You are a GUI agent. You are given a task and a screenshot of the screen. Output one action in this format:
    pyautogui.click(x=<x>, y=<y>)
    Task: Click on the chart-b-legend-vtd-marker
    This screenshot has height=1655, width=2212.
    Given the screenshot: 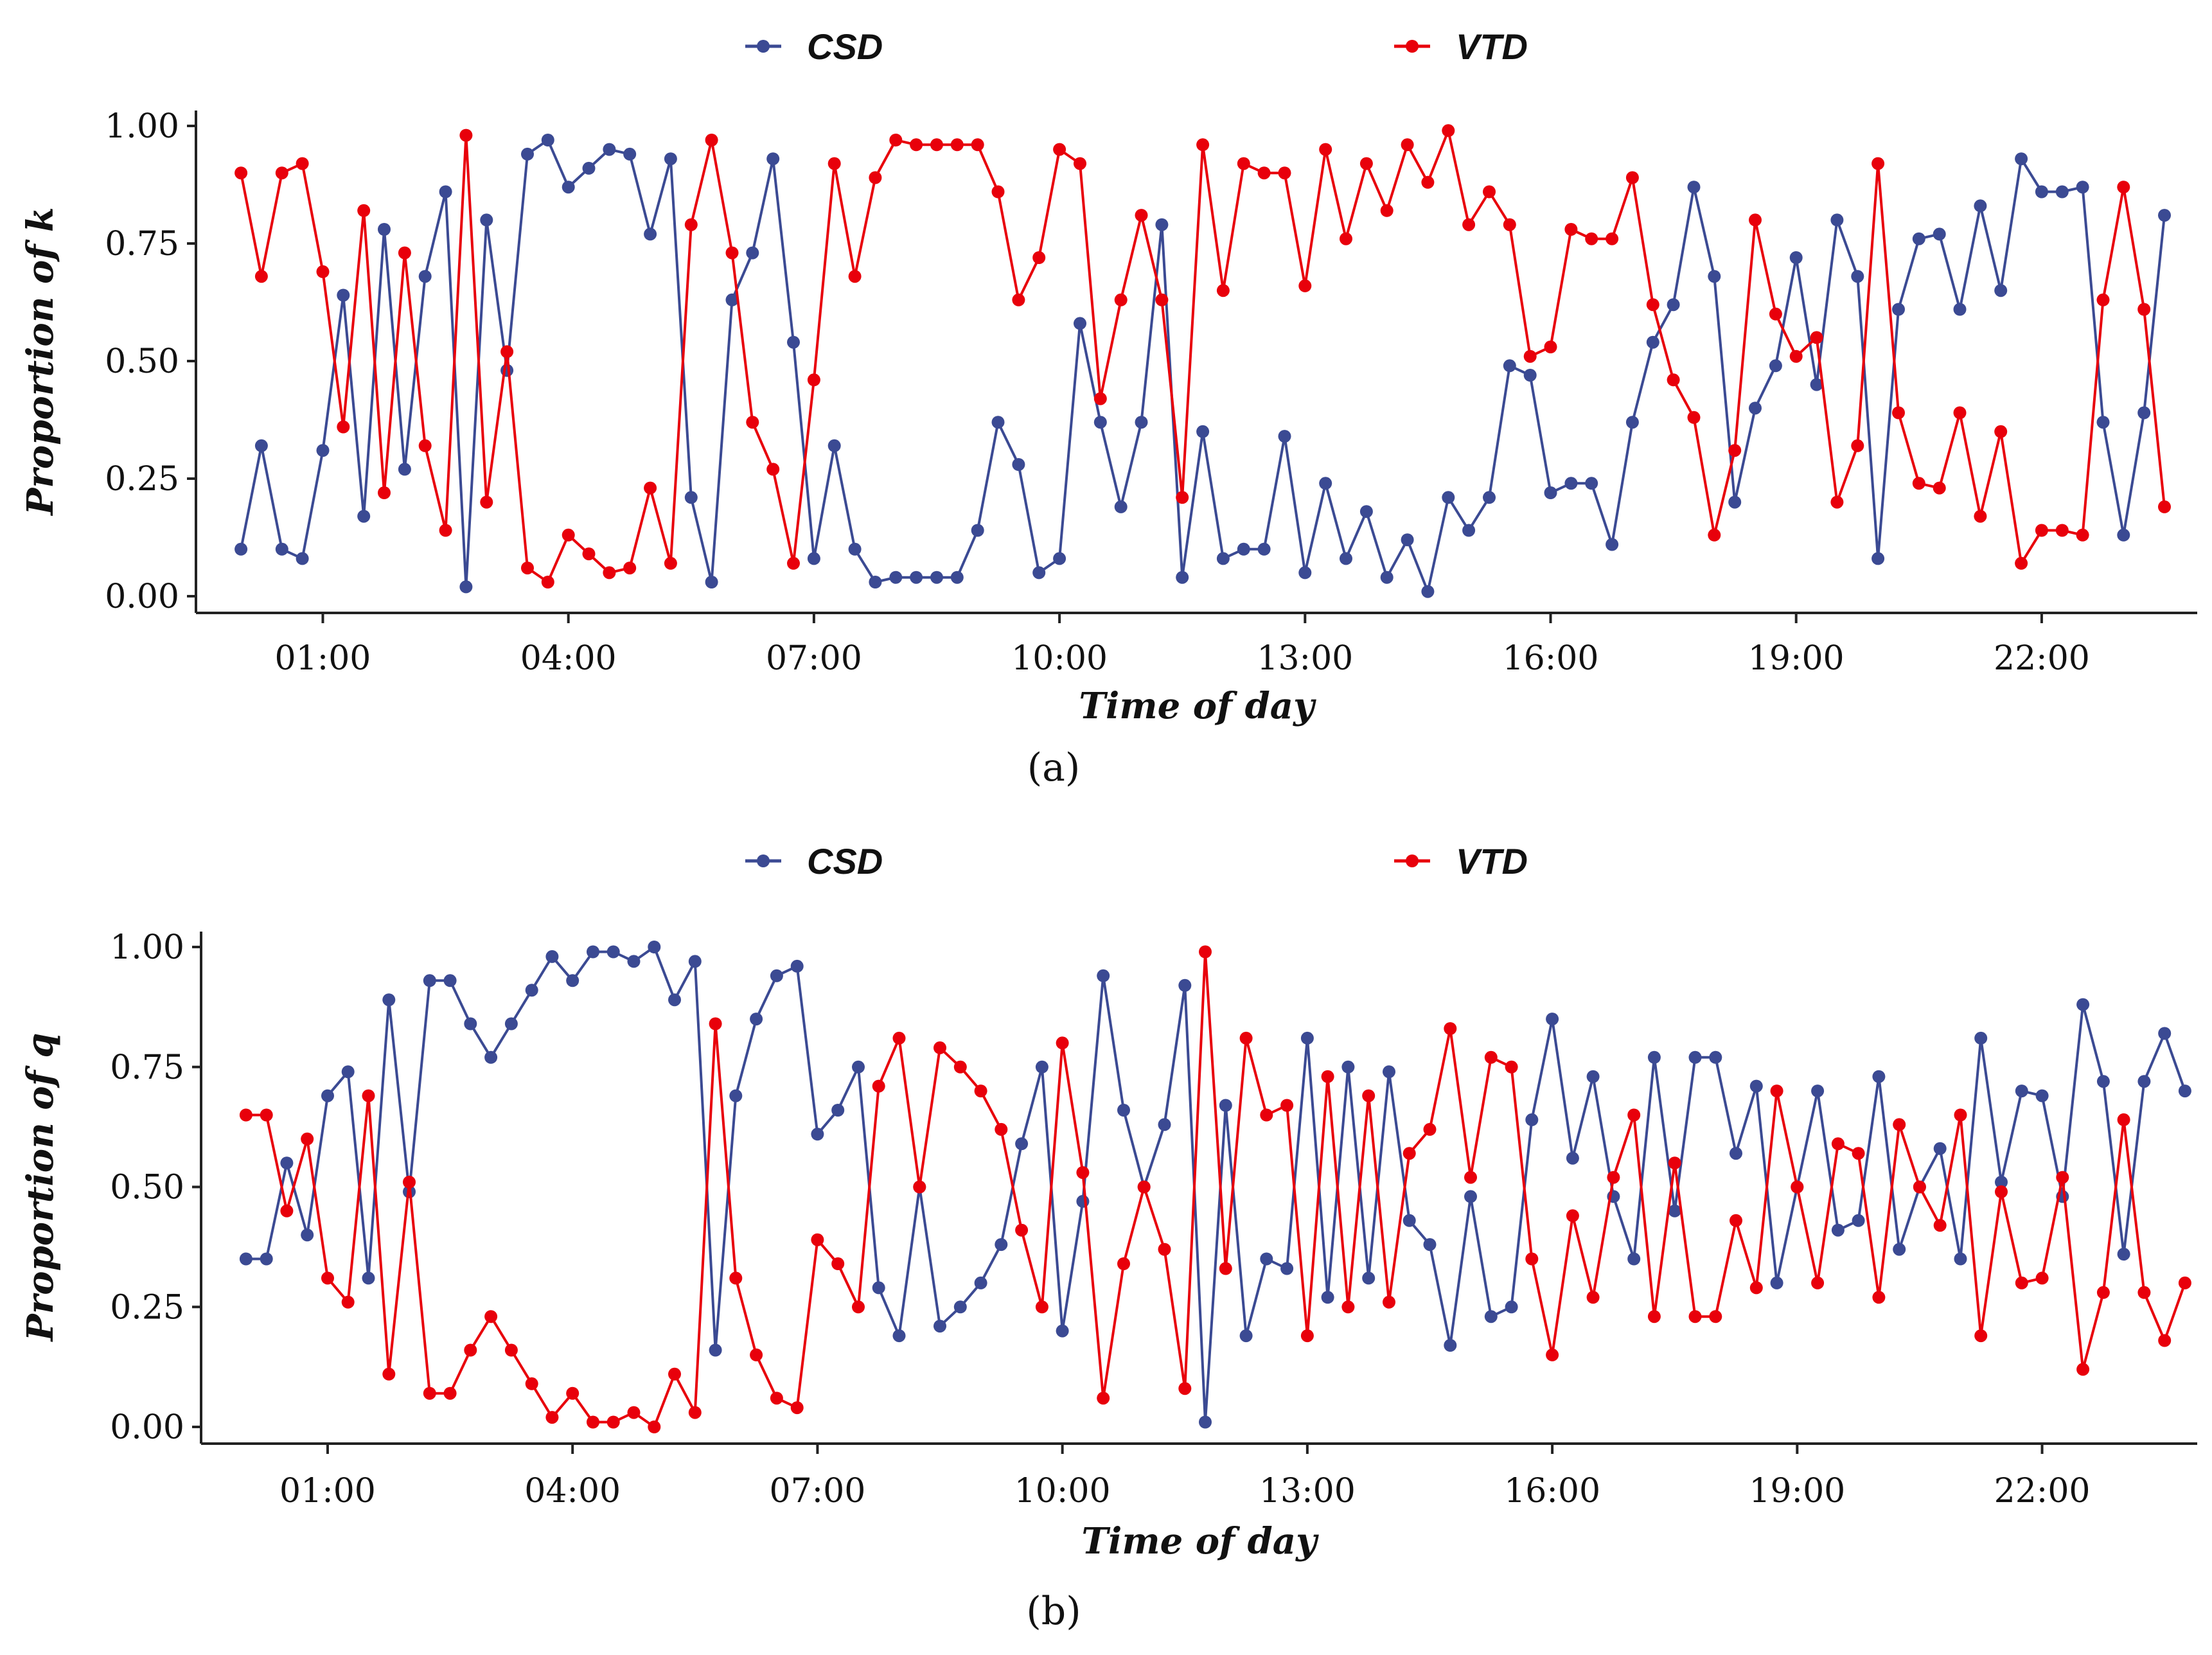 What is the action you would take?
    pyautogui.click(x=1412, y=861)
    